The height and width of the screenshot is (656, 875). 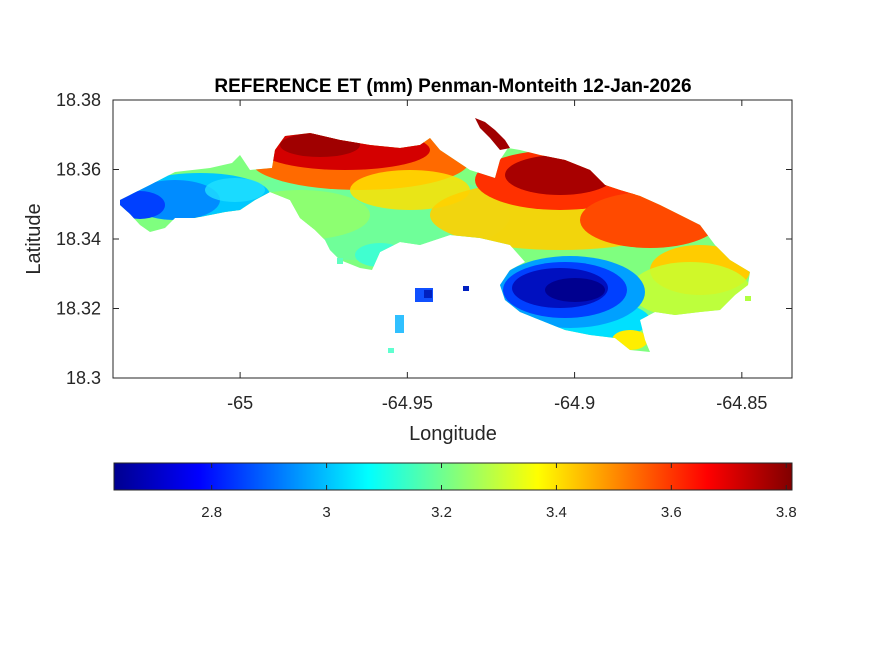 I want to click on y-tick-label: 18.34, so click(x=78, y=239).